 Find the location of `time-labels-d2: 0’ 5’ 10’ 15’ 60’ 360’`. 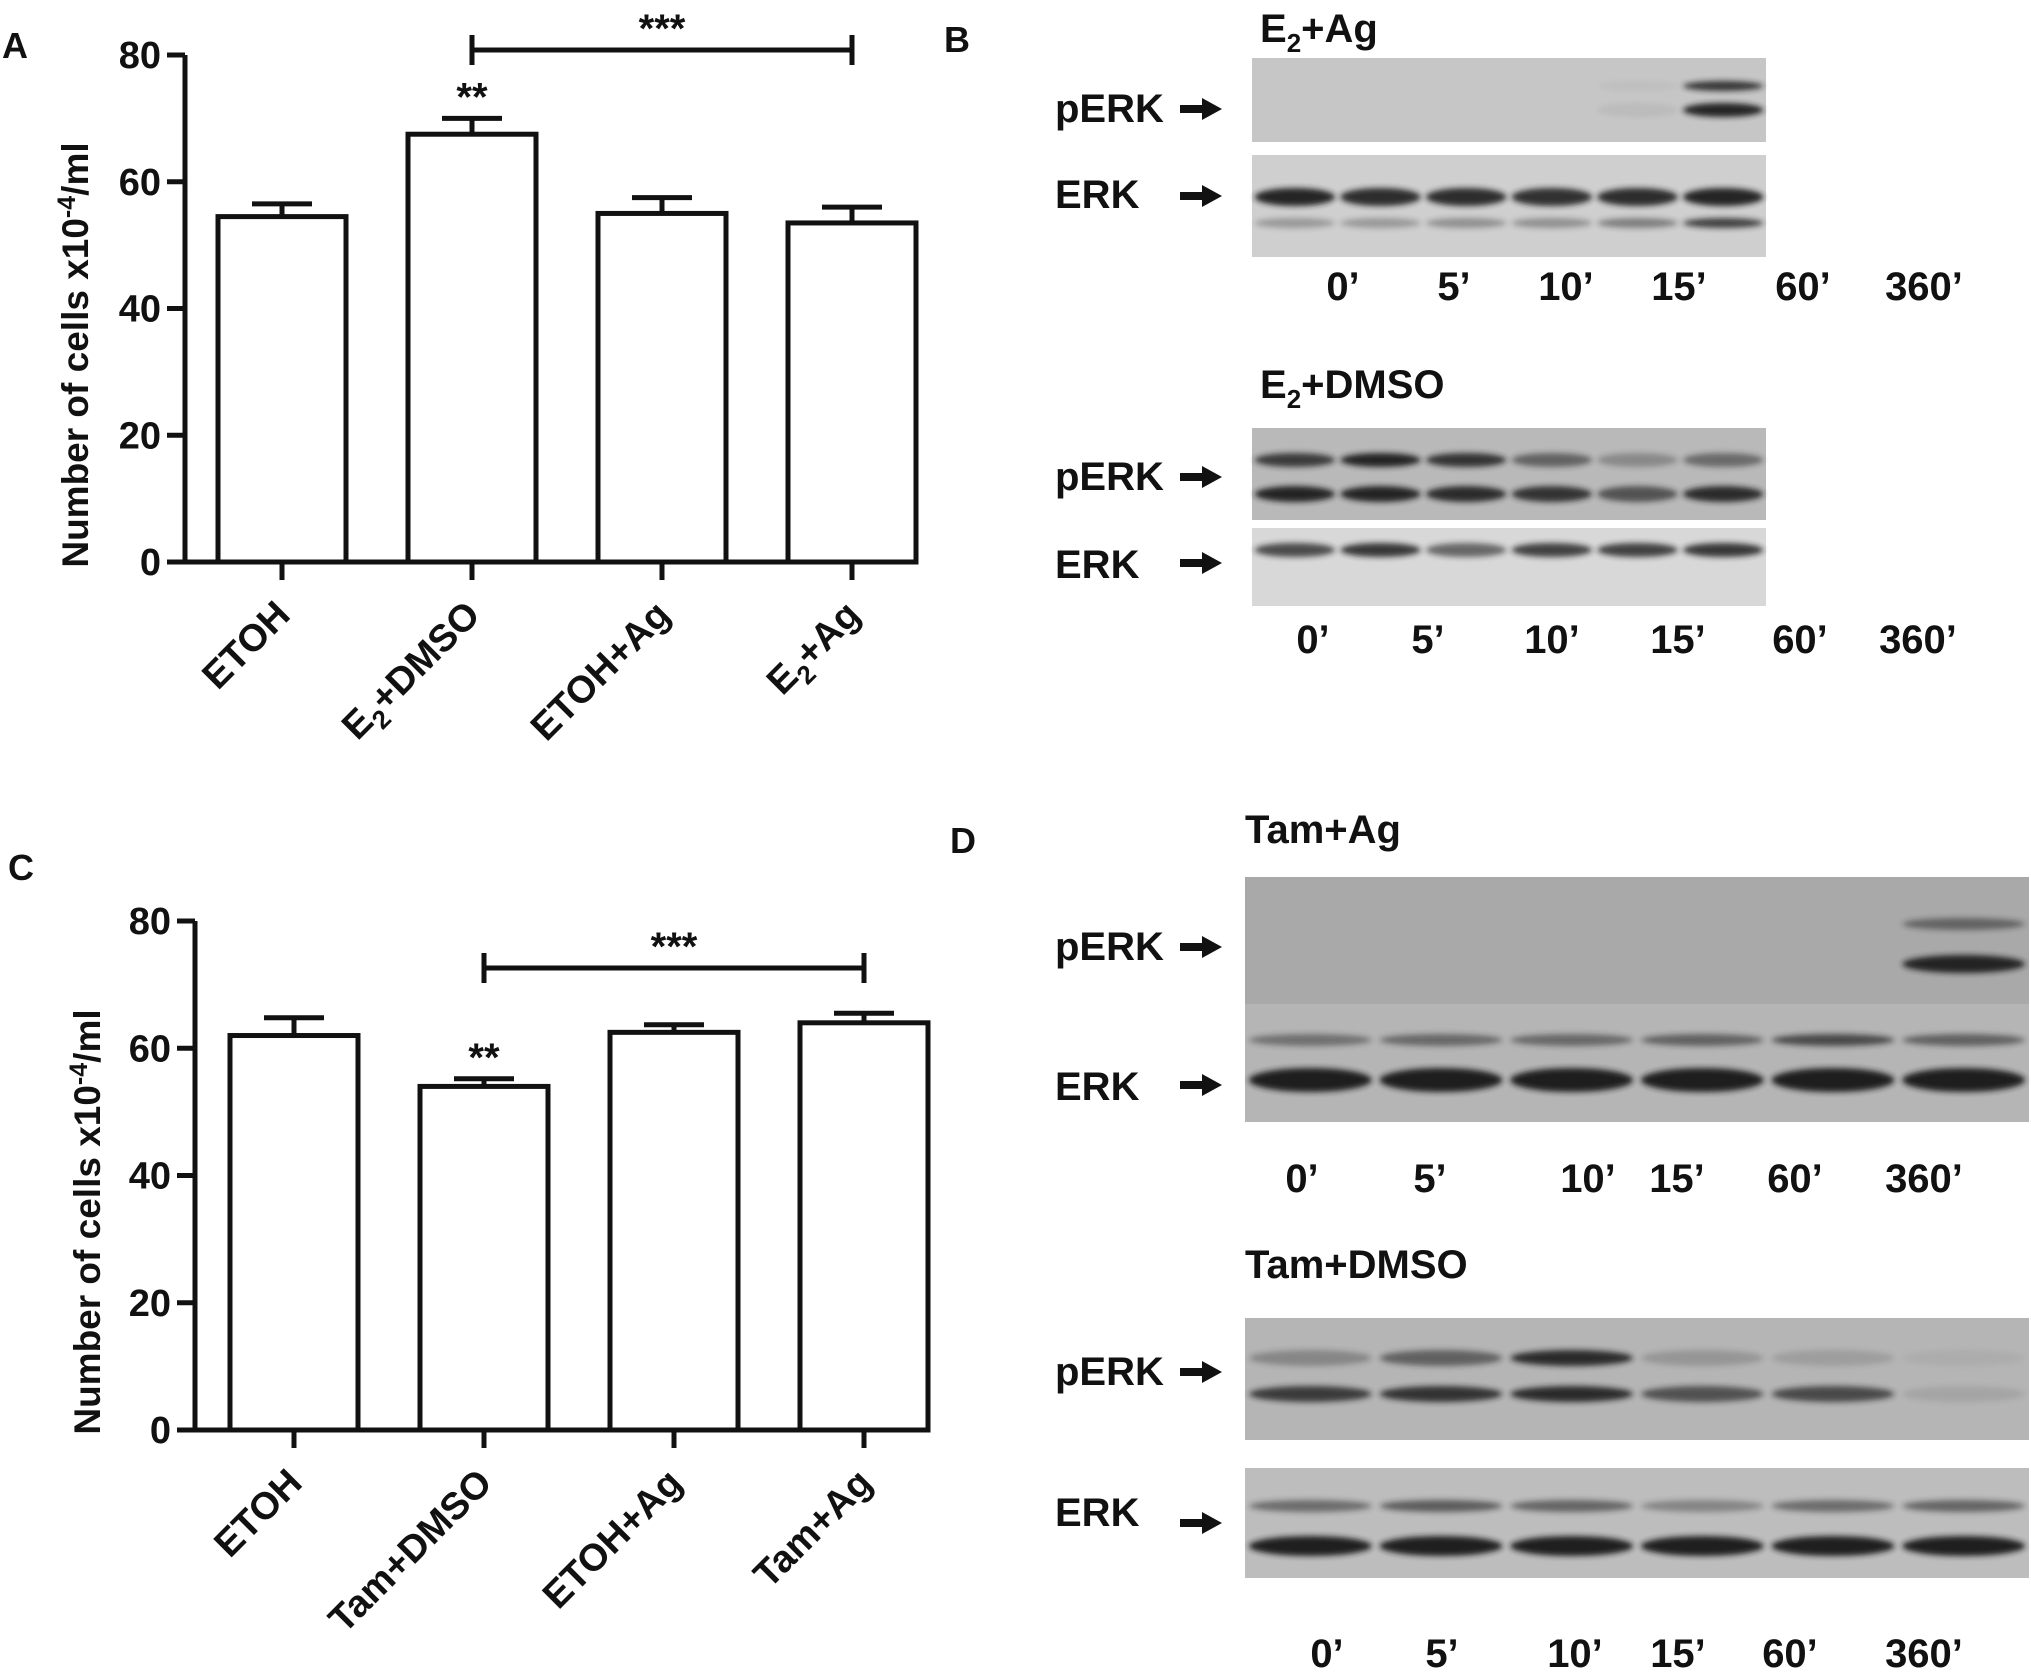

time-labels-d2: 0’ 5’ 10’ 15’ 60’ 360’ is located at coordinates (1636, 1654).